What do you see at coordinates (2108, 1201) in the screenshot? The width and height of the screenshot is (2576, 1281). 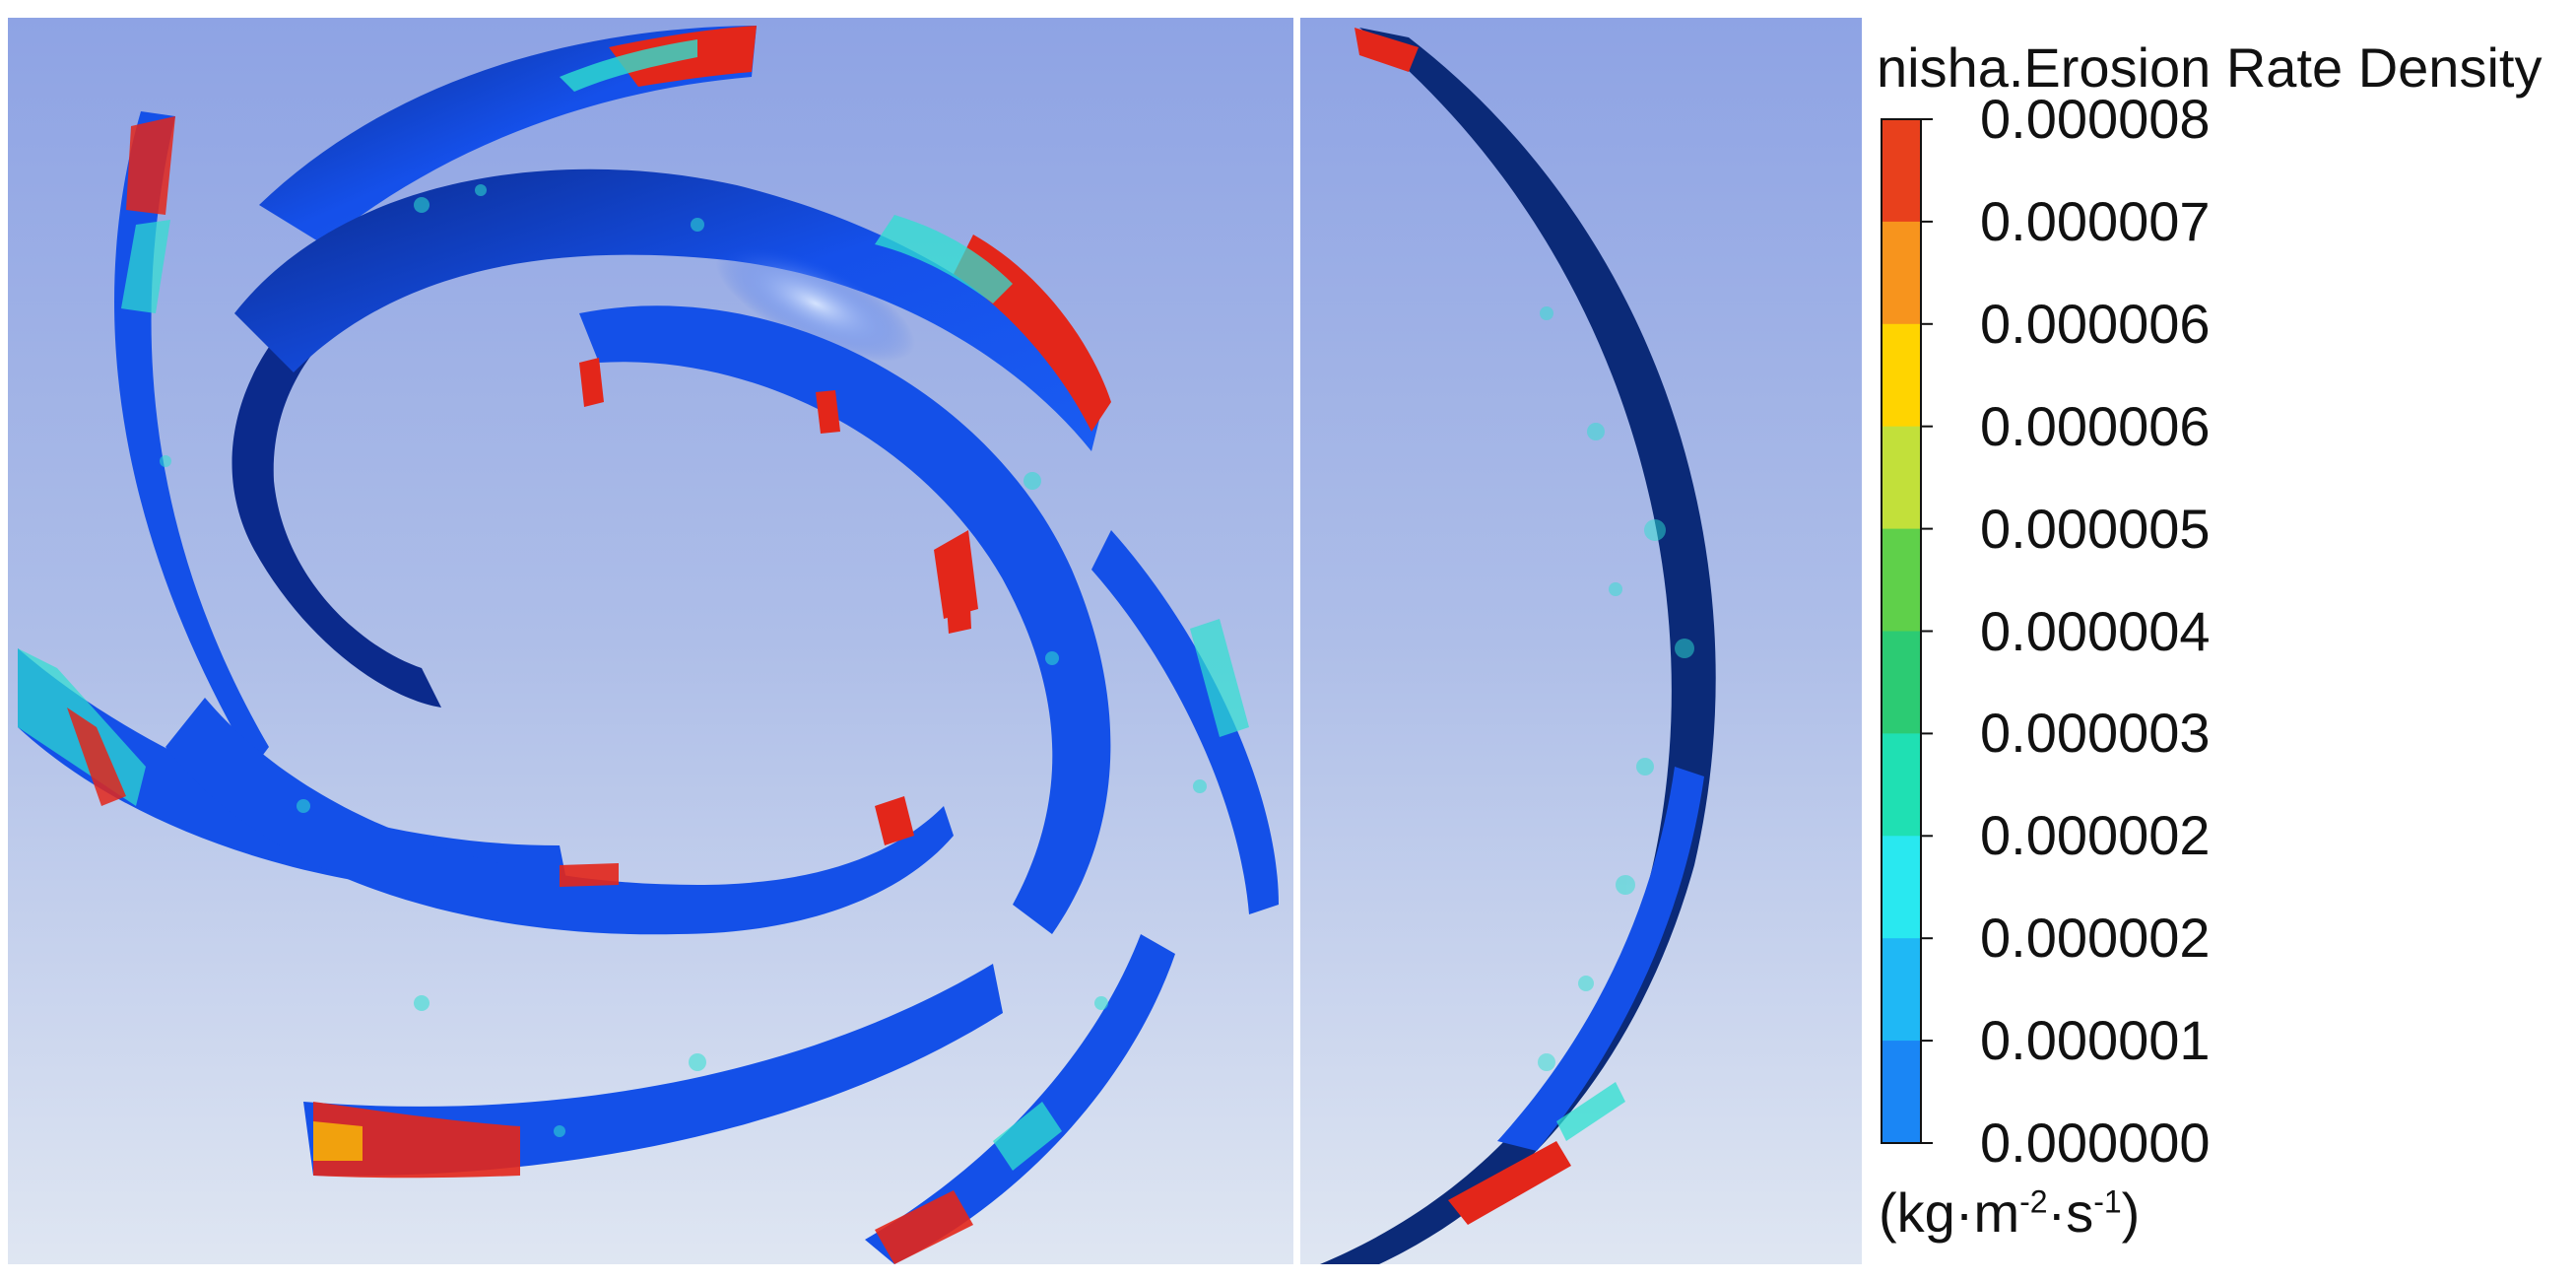 I see `units-exp2: -1` at bounding box center [2108, 1201].